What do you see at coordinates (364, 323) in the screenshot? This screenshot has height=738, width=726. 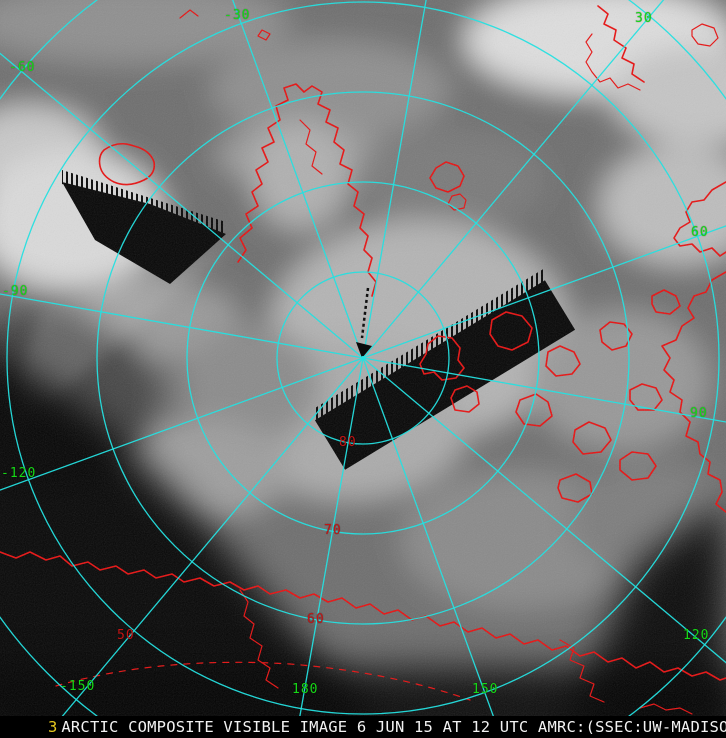 I see `pole-marker-icon` at bounding box center [364, 323].